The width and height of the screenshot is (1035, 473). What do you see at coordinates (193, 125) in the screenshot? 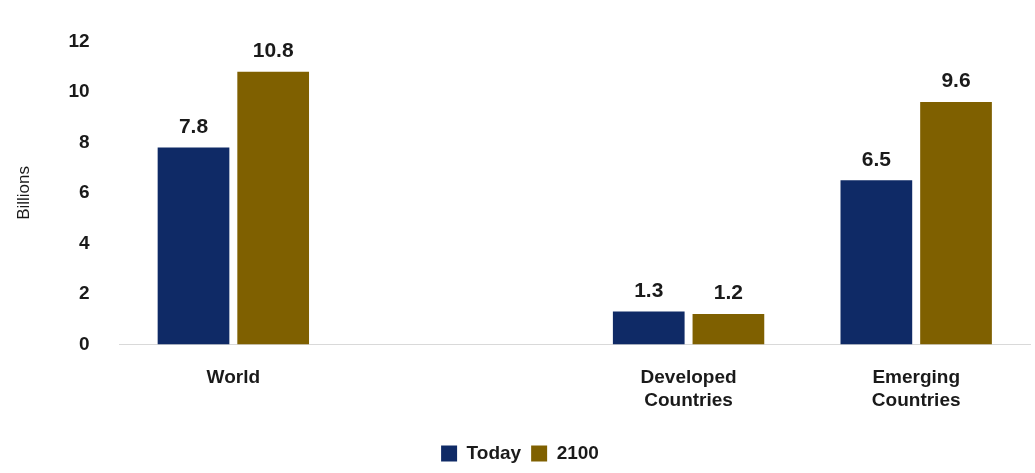
I see `data-label: 7.8` at bounding box center [193, 125].